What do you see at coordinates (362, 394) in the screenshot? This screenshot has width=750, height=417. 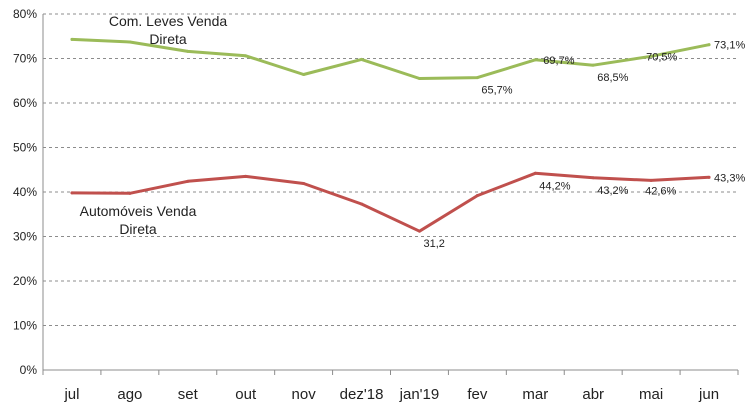 I see `x-tick-label: dez'18` at bounding box center [362, 394].